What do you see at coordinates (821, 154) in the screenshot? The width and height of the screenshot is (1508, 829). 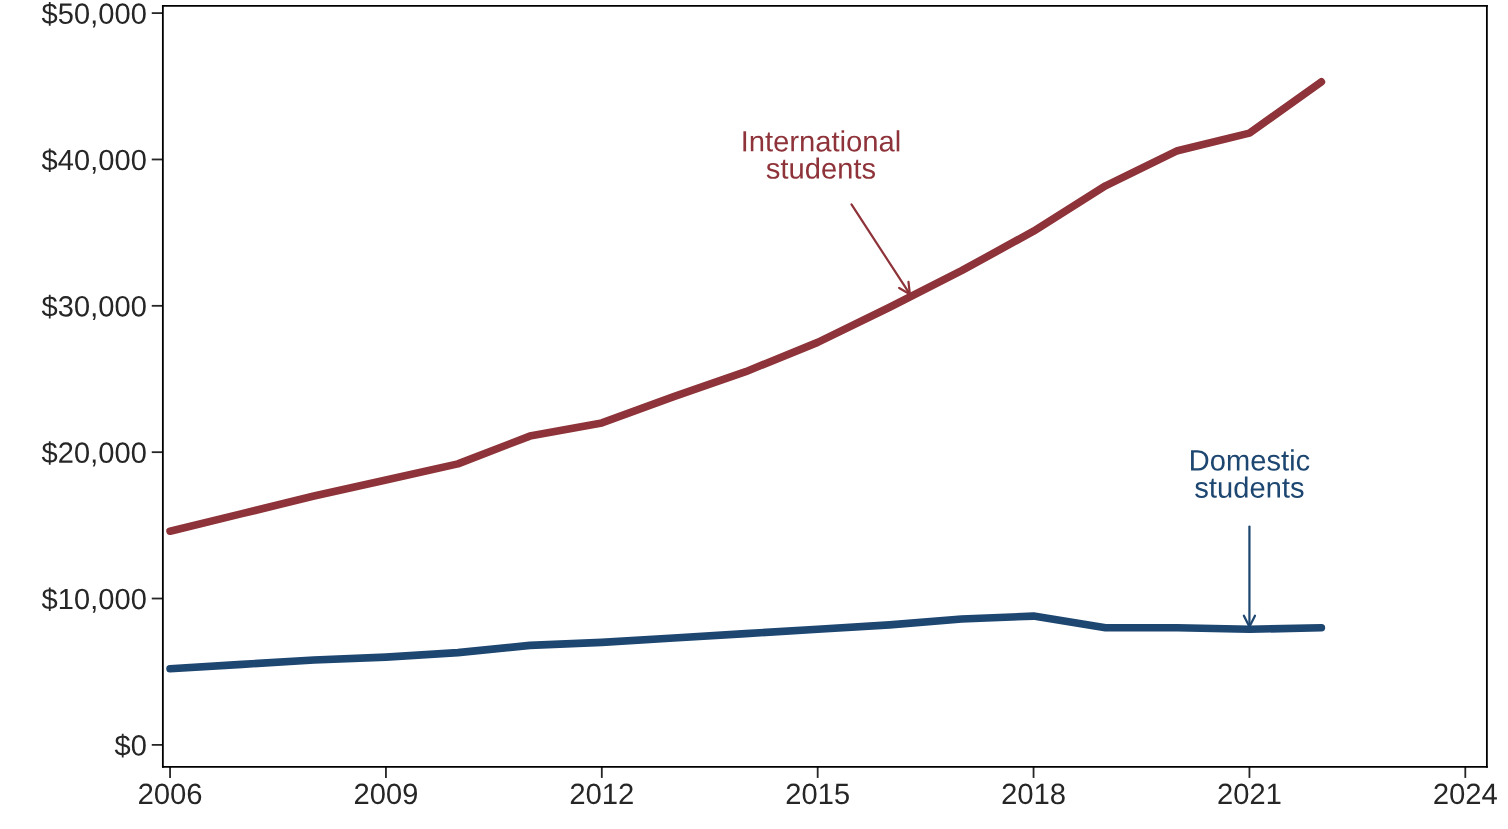 I see `annotation: International students` at bounding box center [821, 154].